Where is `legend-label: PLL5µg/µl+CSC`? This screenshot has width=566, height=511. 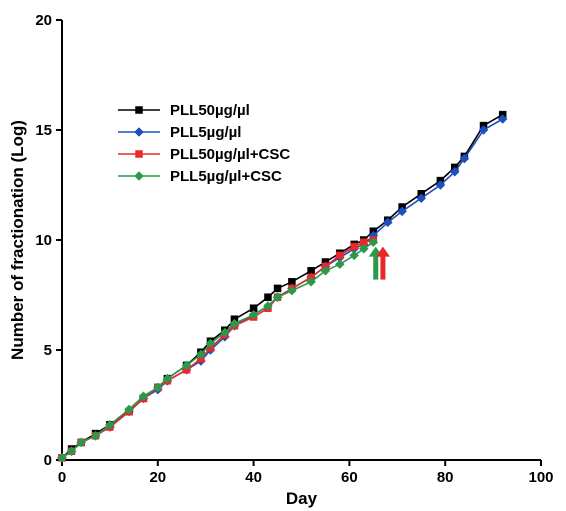
legend-label: PLL5µg/µl+CSC is located at coordinates (226, 176).